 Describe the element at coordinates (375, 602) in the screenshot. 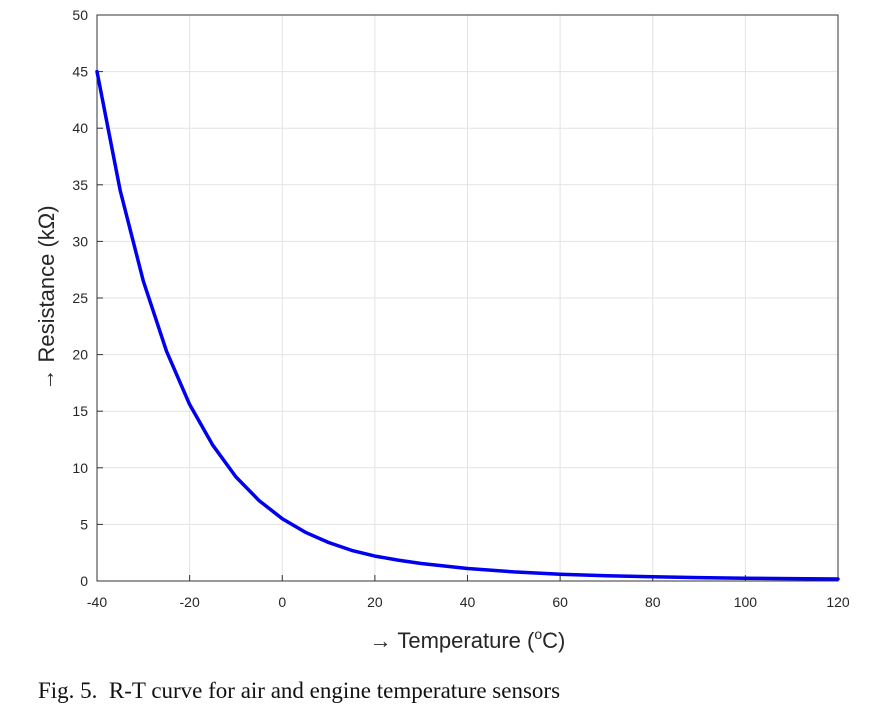

I see `x-tick-label: 20` at that location.